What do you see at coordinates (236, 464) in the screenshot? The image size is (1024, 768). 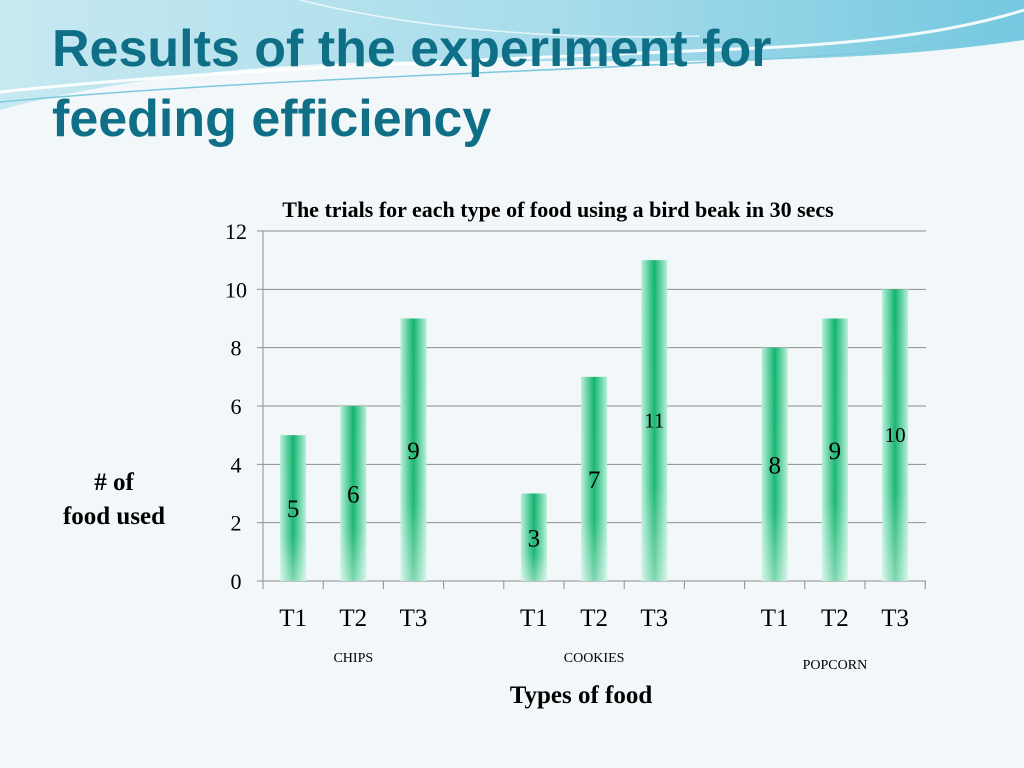 I see `y-tick-label: 4` at bounding box center [236, 464].